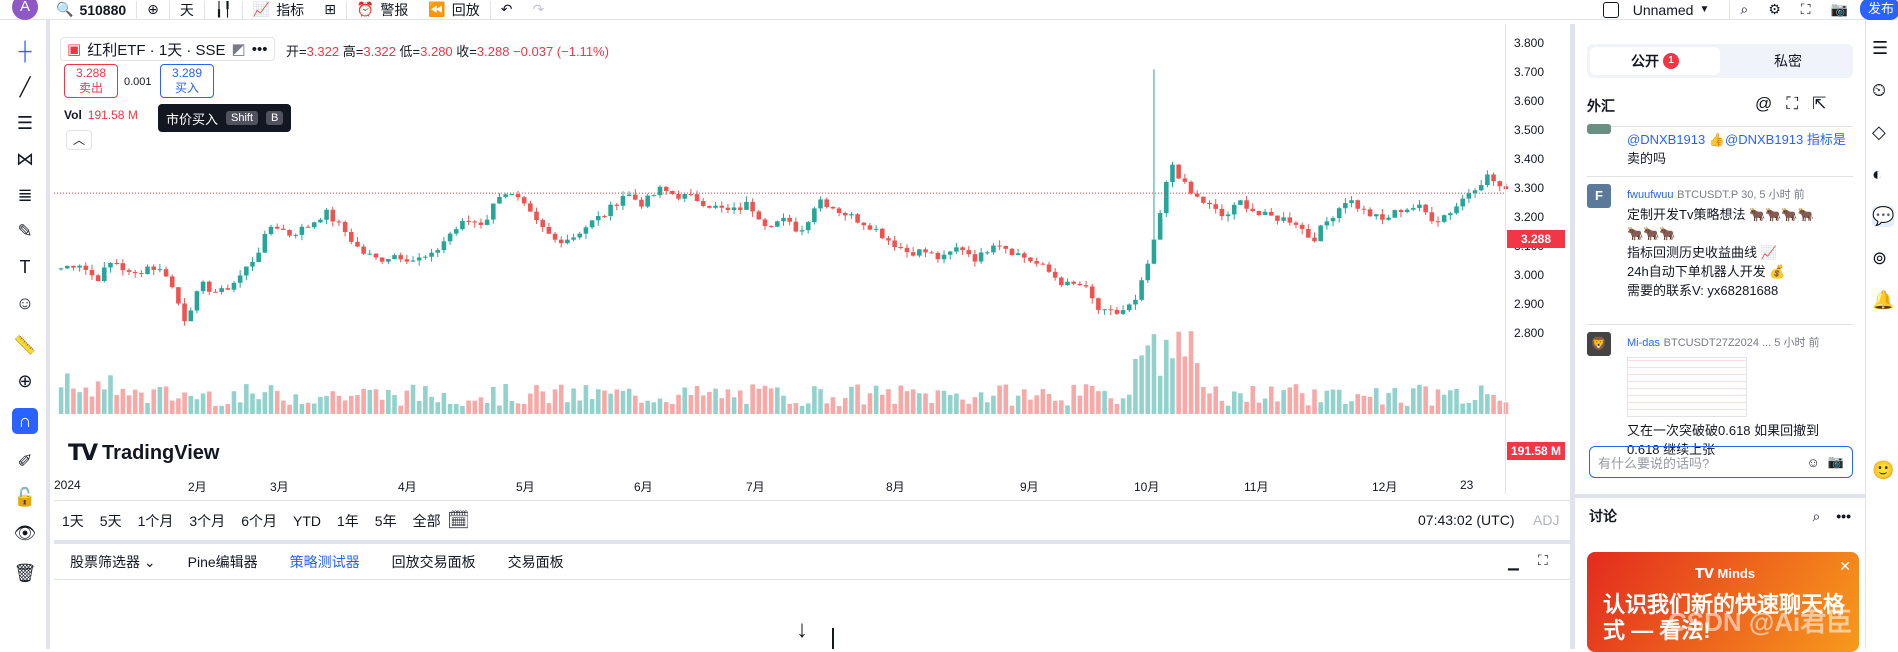 This screenshot has height=652, width=1898. Describe the element at coordinates (25, 50) in the screenshot. I see `crosshair-icon: ┼` at that location.